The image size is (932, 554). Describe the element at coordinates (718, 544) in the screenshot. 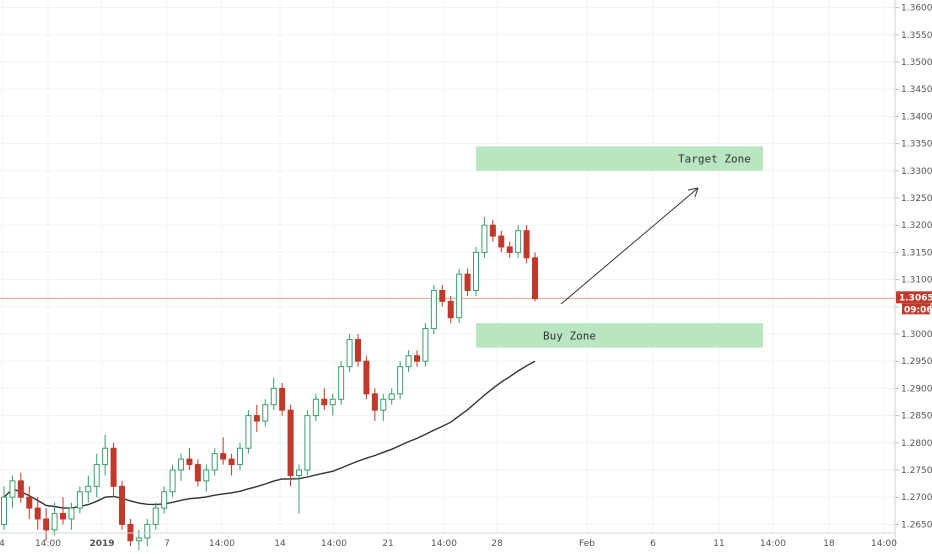

I see `x-tick-label: 11` at that location.